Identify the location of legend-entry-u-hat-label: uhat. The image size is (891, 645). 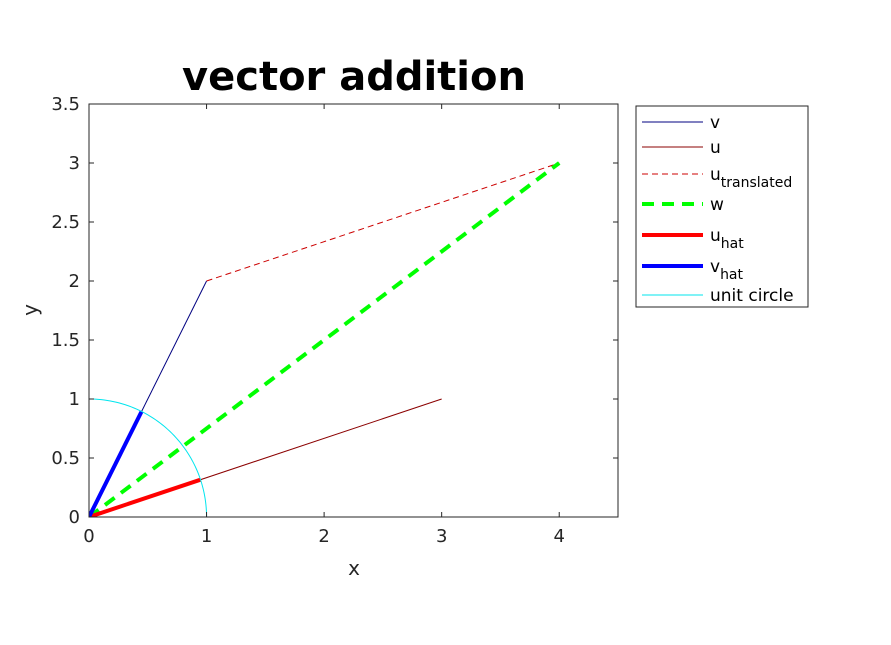
(727, 239).